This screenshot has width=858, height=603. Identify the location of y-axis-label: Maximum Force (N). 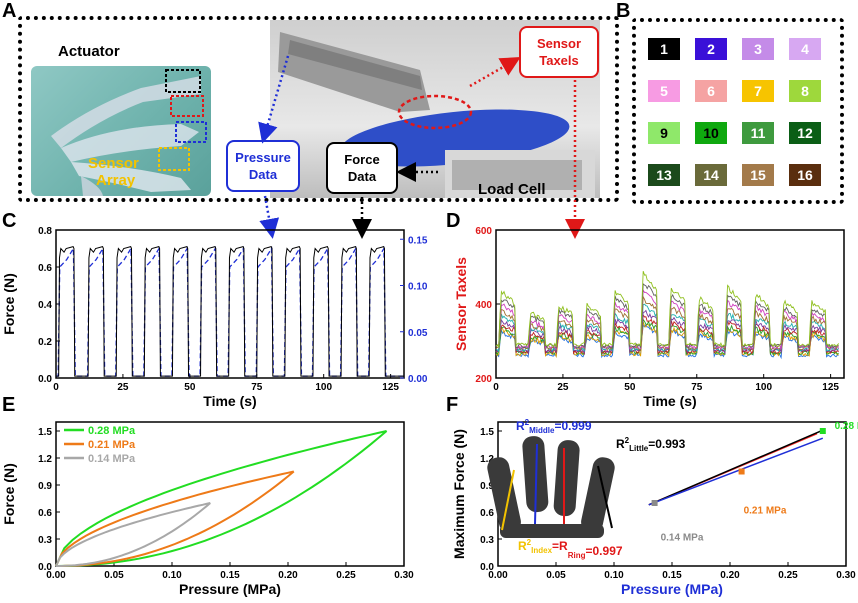
(459, 494).